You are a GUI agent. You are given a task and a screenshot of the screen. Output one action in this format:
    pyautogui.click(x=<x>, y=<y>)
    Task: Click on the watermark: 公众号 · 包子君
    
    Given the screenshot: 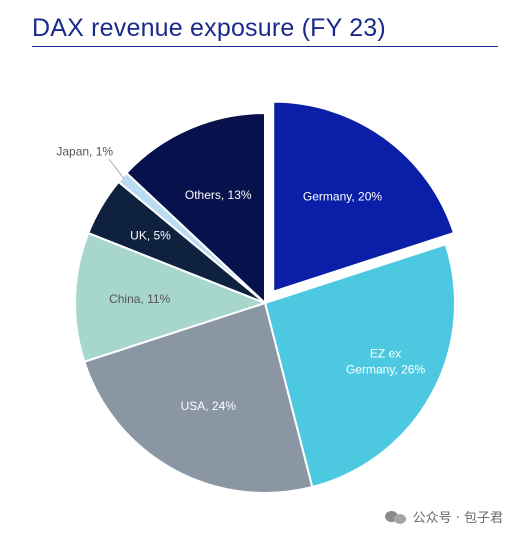 What is the action you would take?
    pyautogui.click(x=443, y=516)
    